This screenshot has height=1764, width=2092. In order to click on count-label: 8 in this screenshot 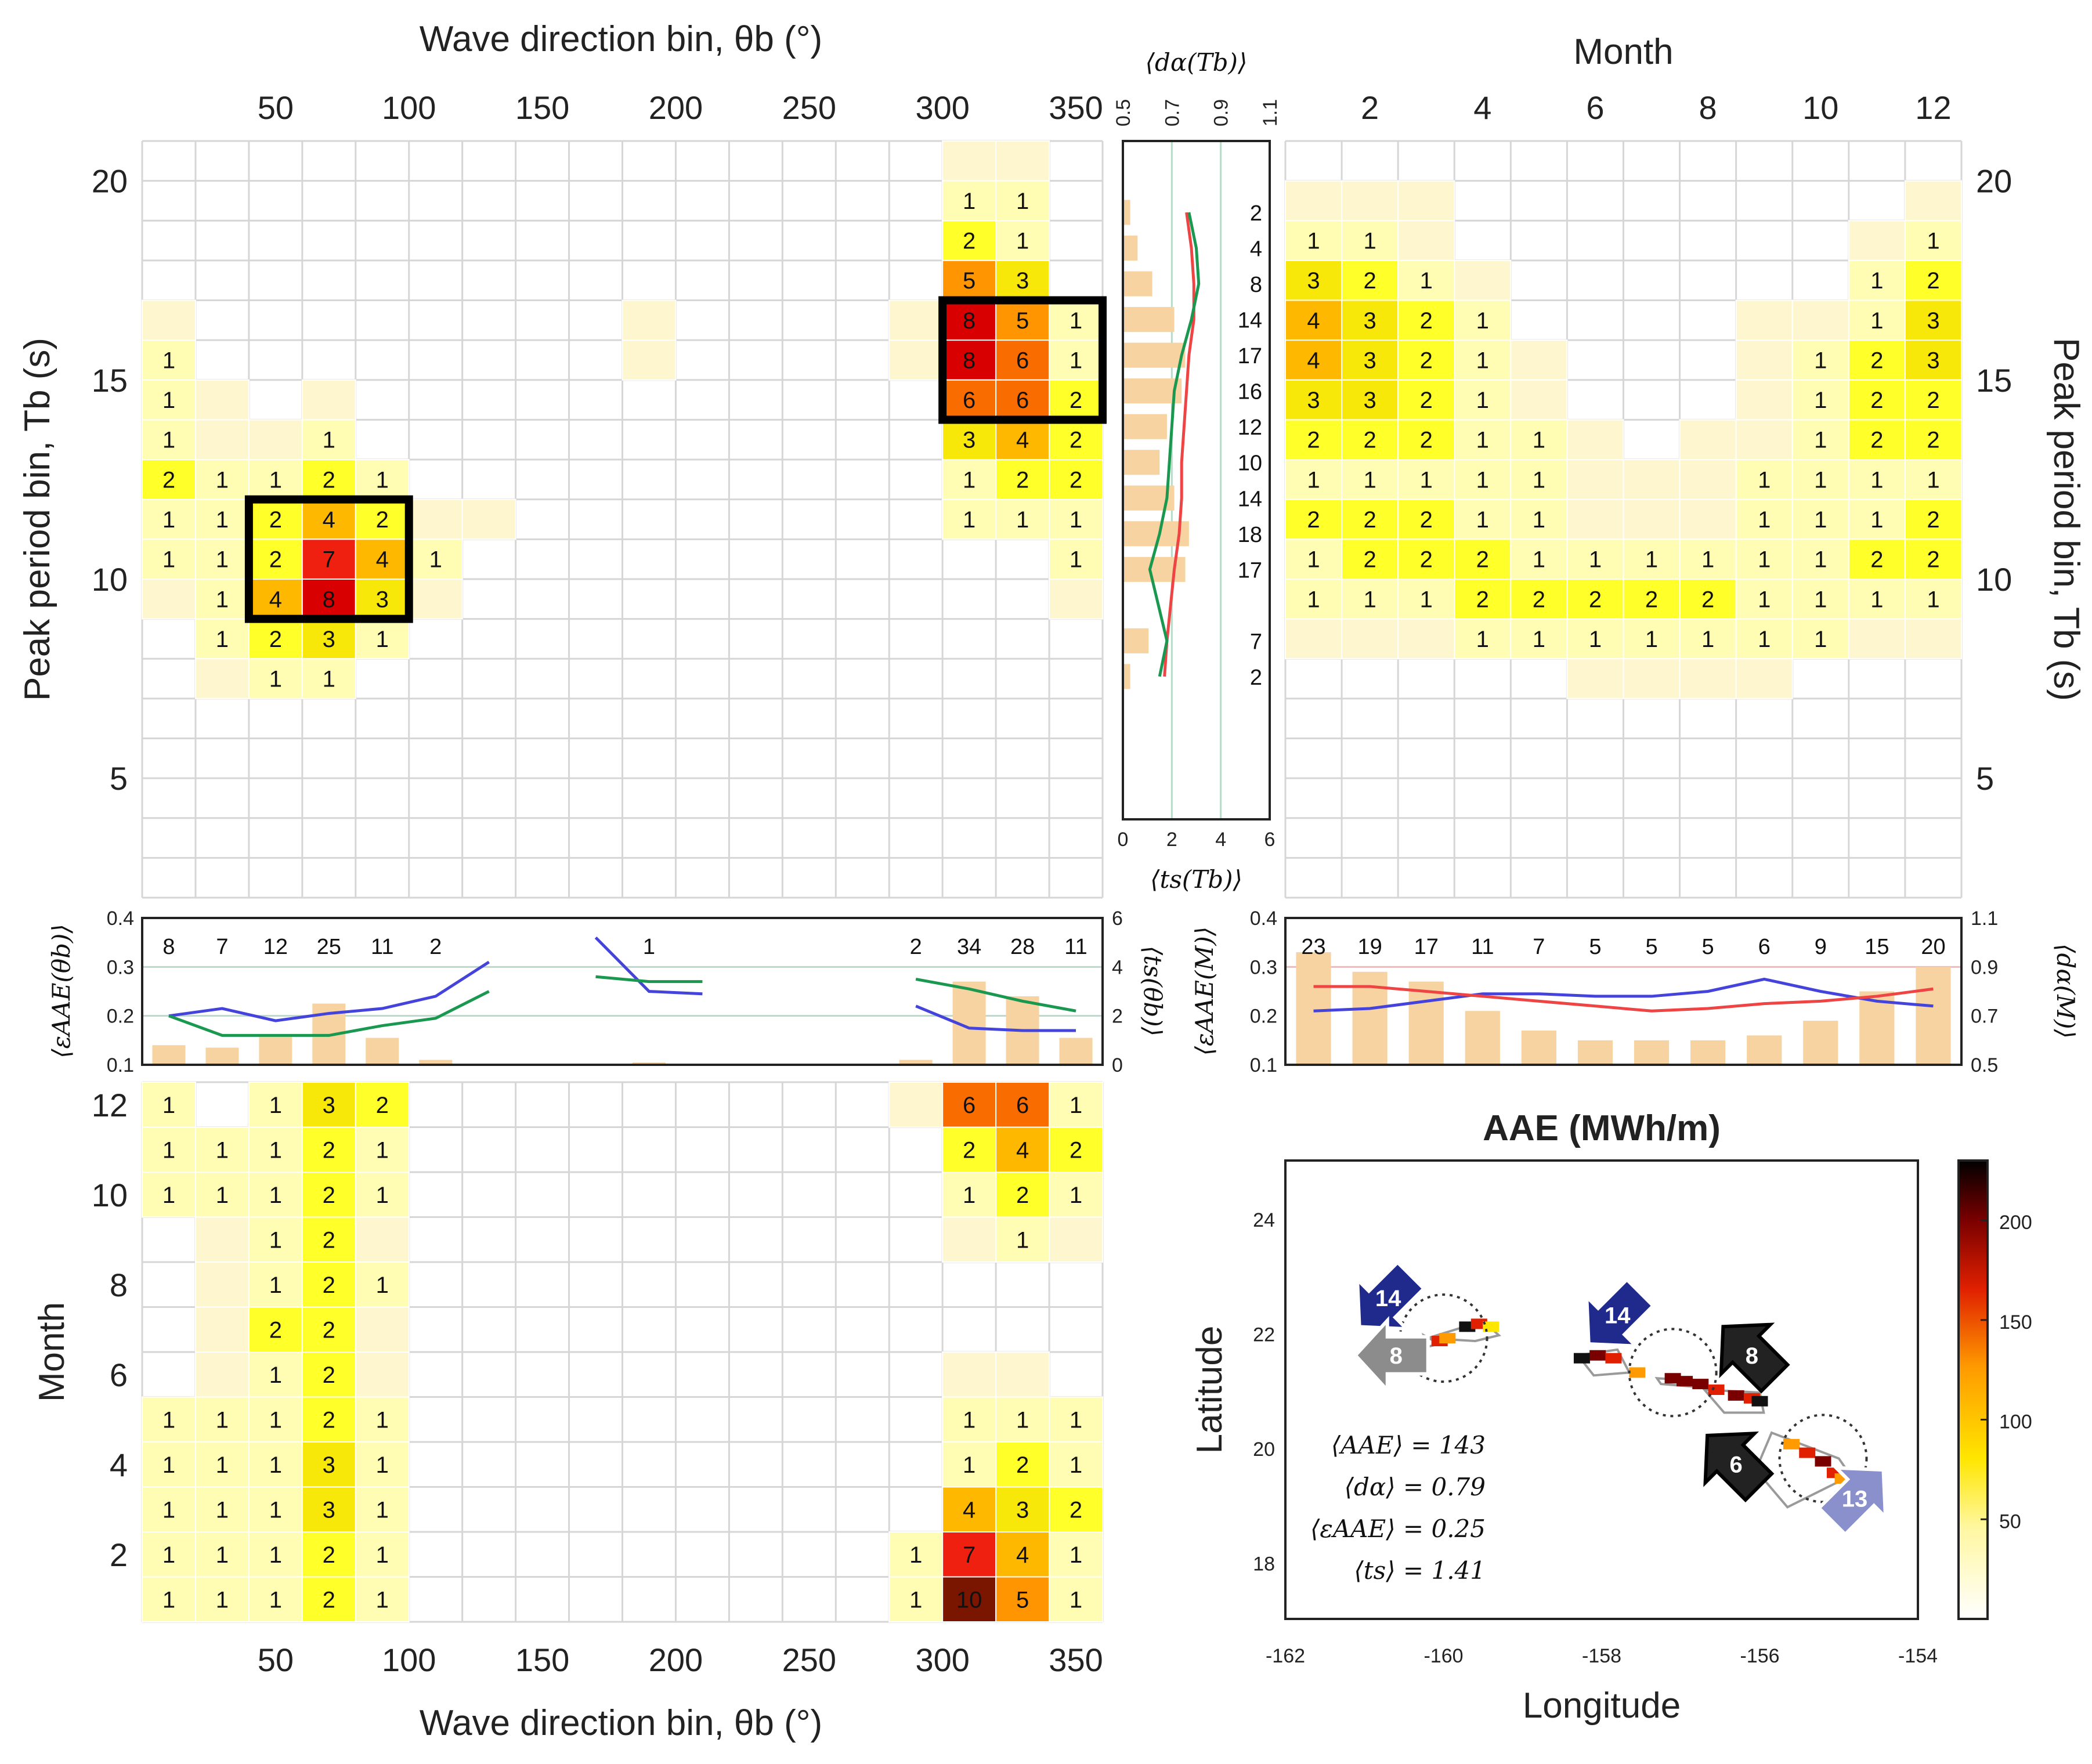, I will do `click(168, 947)`.